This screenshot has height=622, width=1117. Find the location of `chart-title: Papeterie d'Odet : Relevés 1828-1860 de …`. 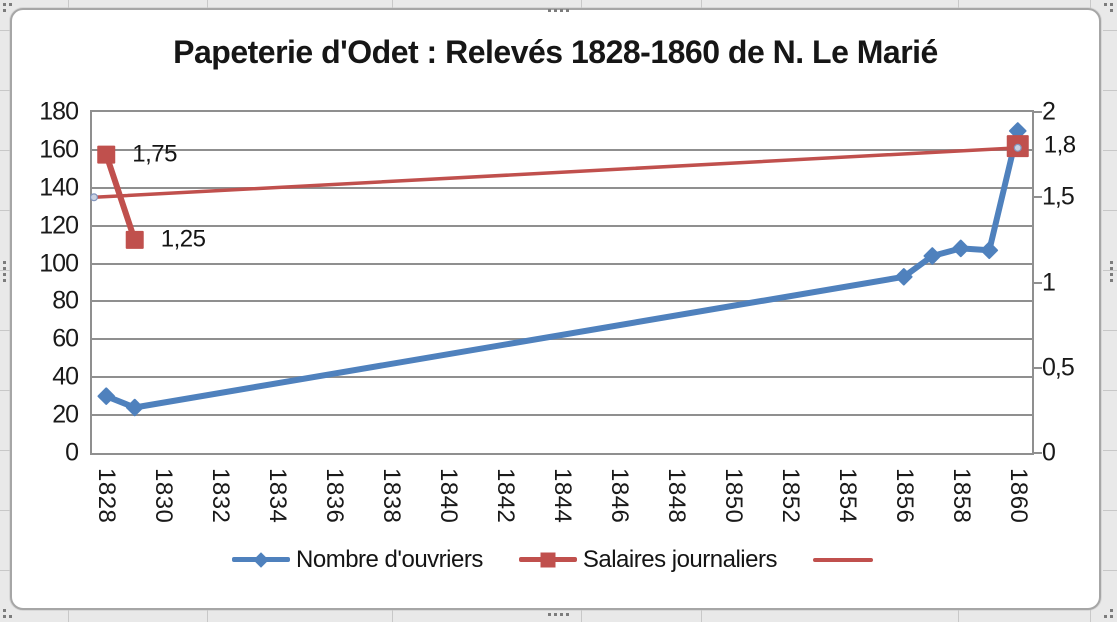

chart-title: Papeterie d'Odet : Relevés 1828-1860 de … is located at coordinates (555, 52).